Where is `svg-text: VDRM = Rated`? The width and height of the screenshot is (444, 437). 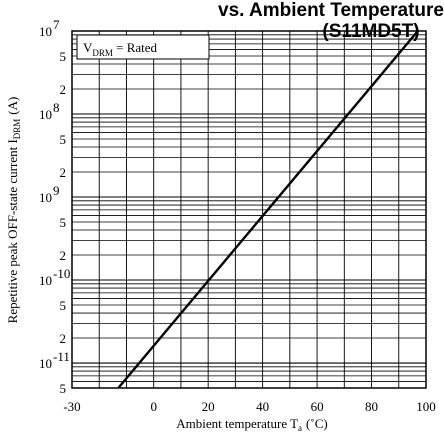 svg-text: VDRM = Rated is located at coordinates (120, 49).